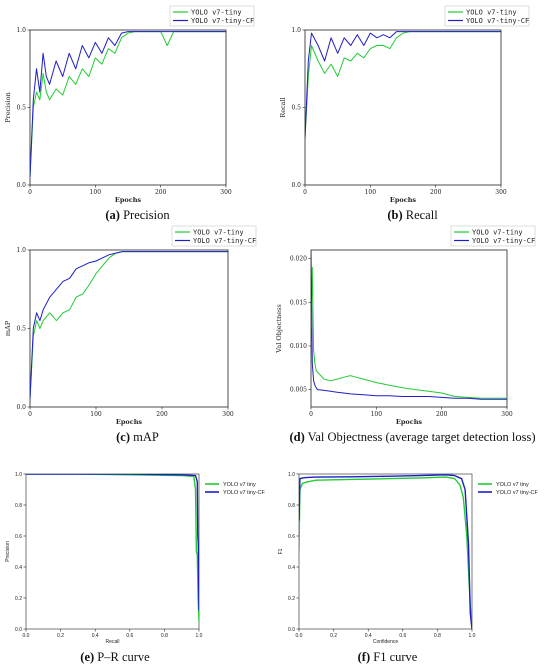  What do you see at coordinates (60, 636) in the screenshot?
I see `x-tick-label: 0.2` at bounding box center [60, 636].